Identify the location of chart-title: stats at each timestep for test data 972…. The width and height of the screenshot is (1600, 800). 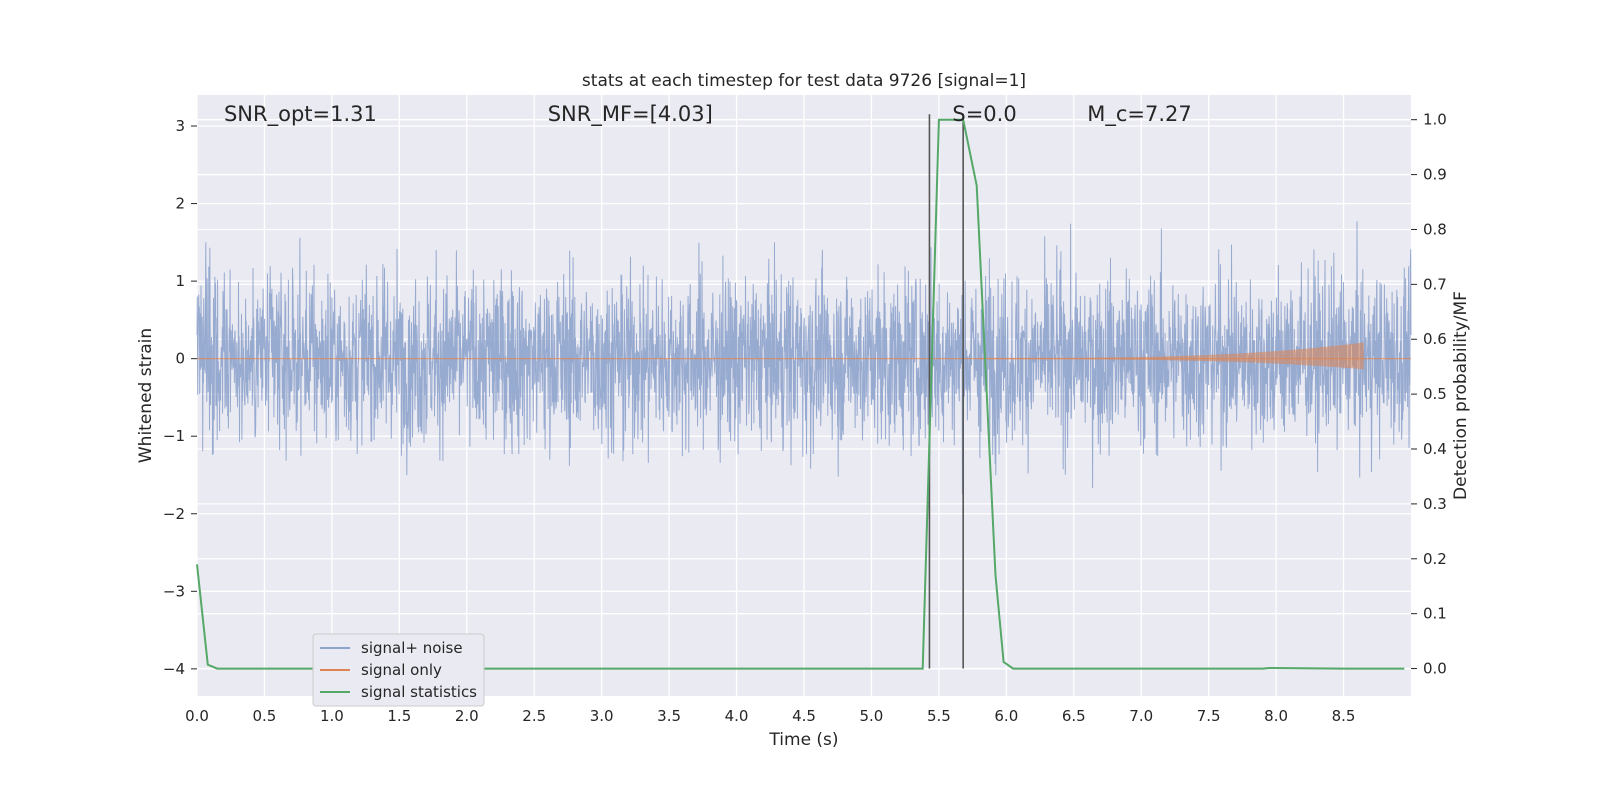
(804, 81).